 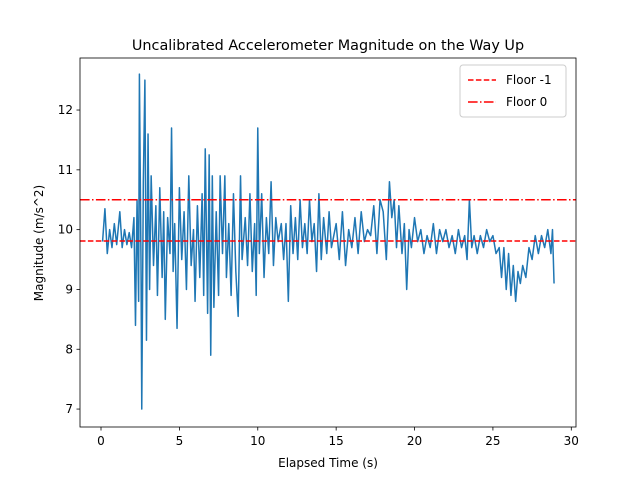 I want to click on x-tick-label: 10, so click(x=257, y=441).